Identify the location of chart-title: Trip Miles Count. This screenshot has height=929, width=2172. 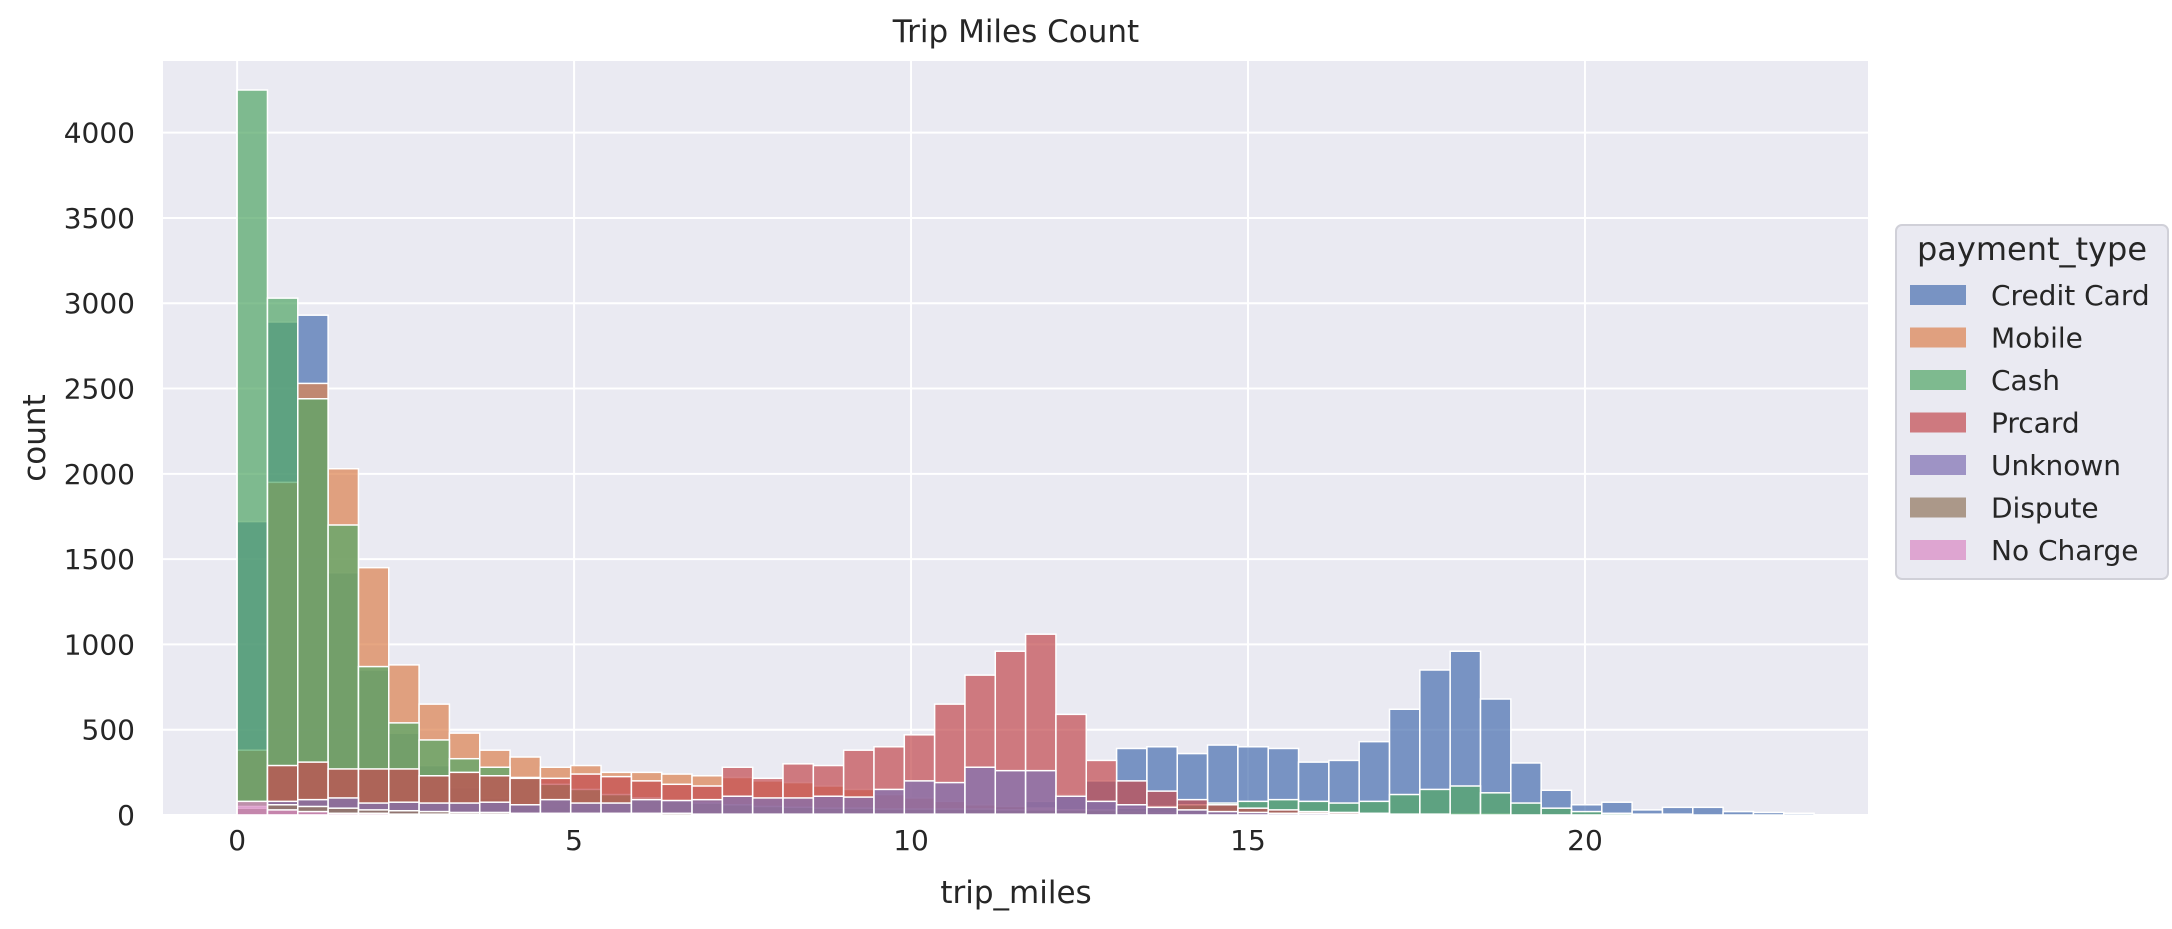
(1015, 32).